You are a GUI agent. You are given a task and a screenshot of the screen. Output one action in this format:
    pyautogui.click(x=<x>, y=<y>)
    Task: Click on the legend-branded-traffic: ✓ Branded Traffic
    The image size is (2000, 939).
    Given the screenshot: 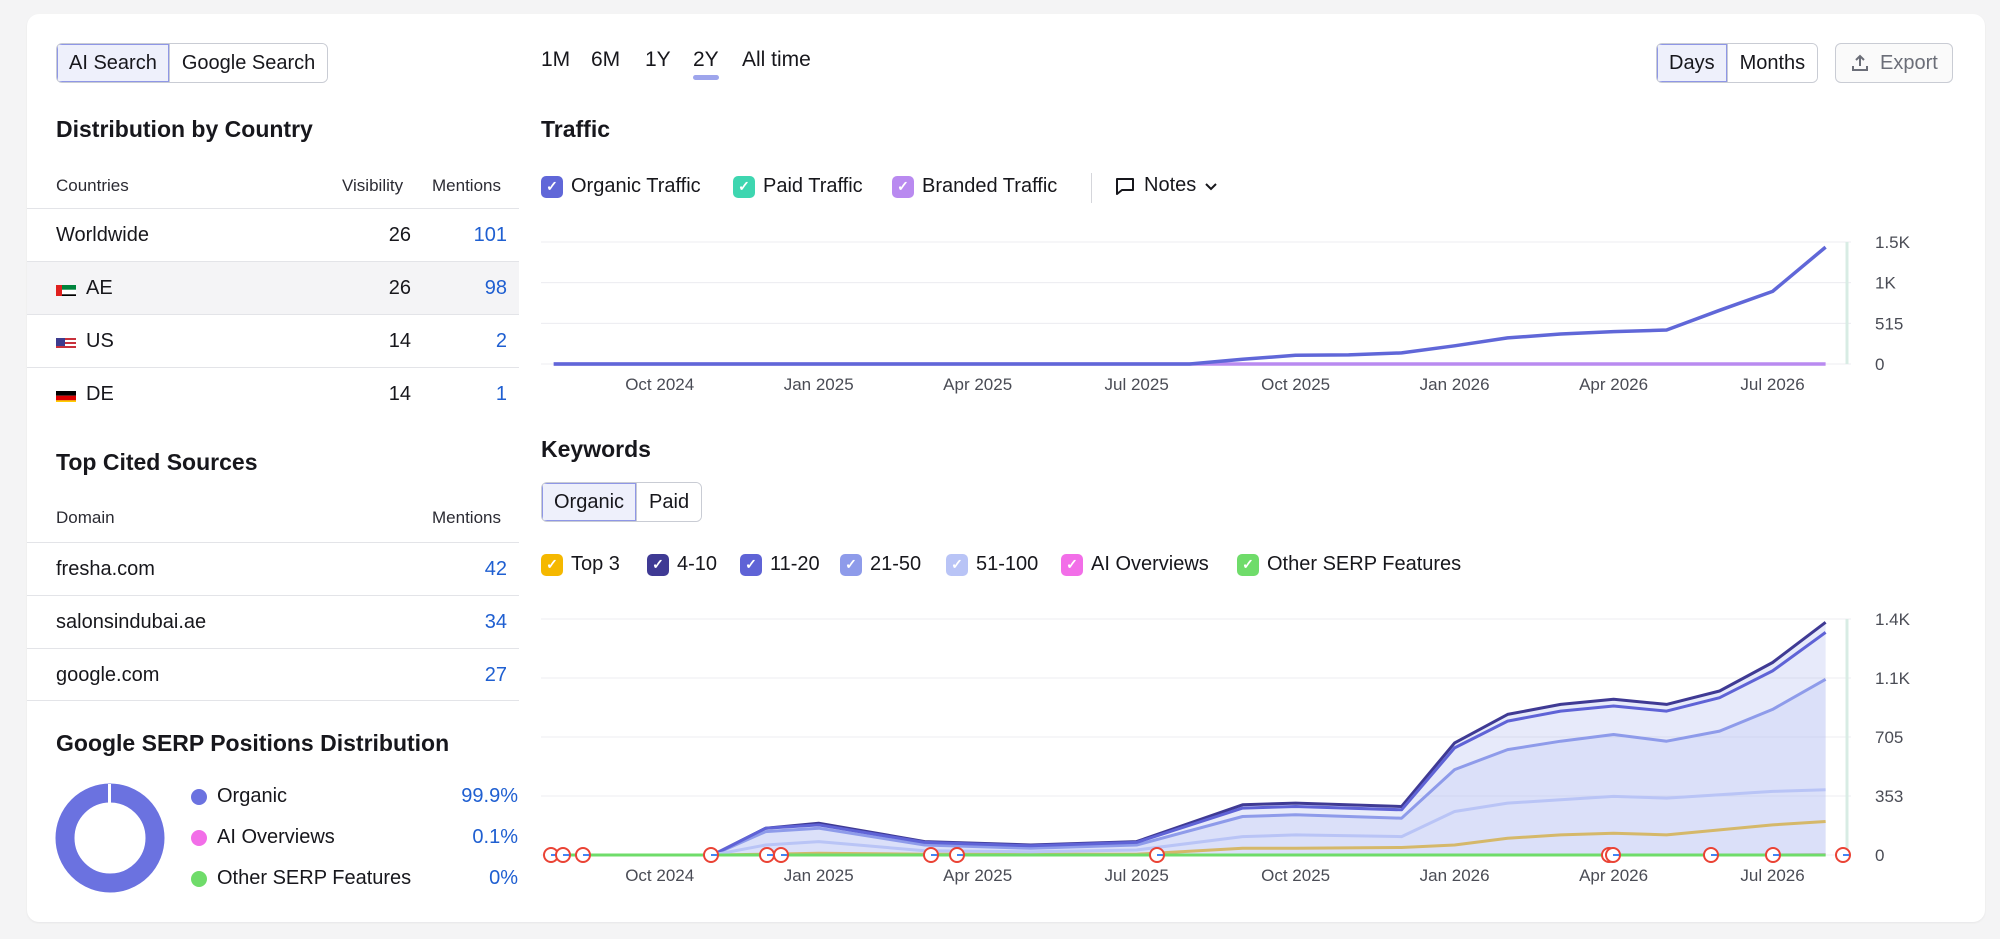 What is the action you would take?
    pyautogui.click(x=974, y=186)
    